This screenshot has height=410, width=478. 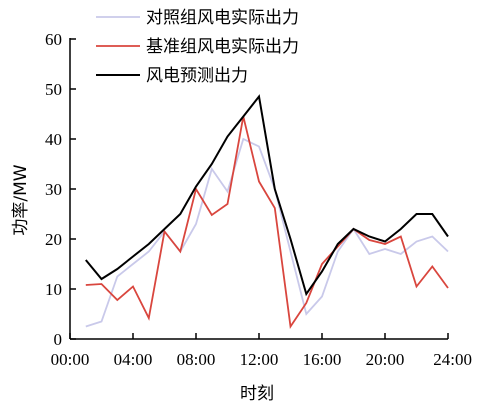 I want to click on x-axis-label: 时刻, so click(x=257, y=394).